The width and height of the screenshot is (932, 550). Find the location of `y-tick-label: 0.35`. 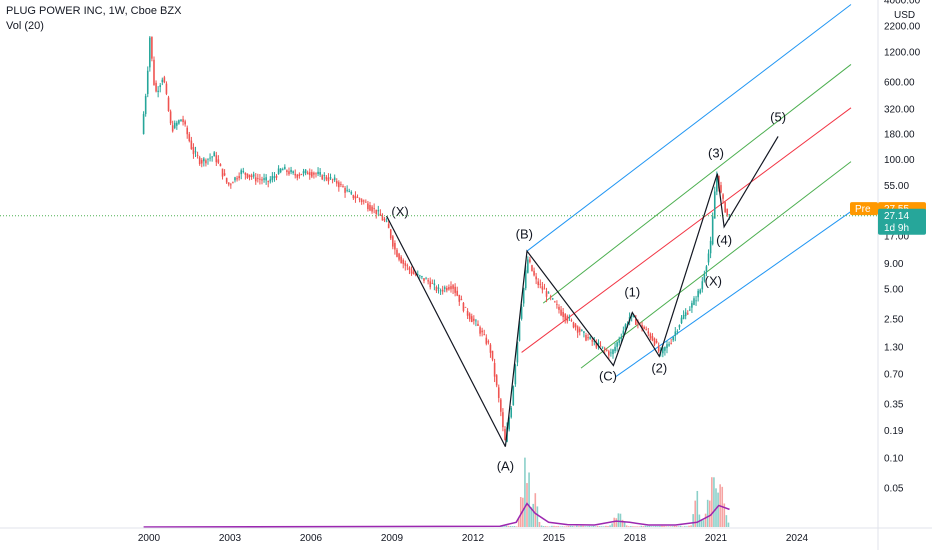

y-tick-label: 0.35 is located at coordinates (894, 404).